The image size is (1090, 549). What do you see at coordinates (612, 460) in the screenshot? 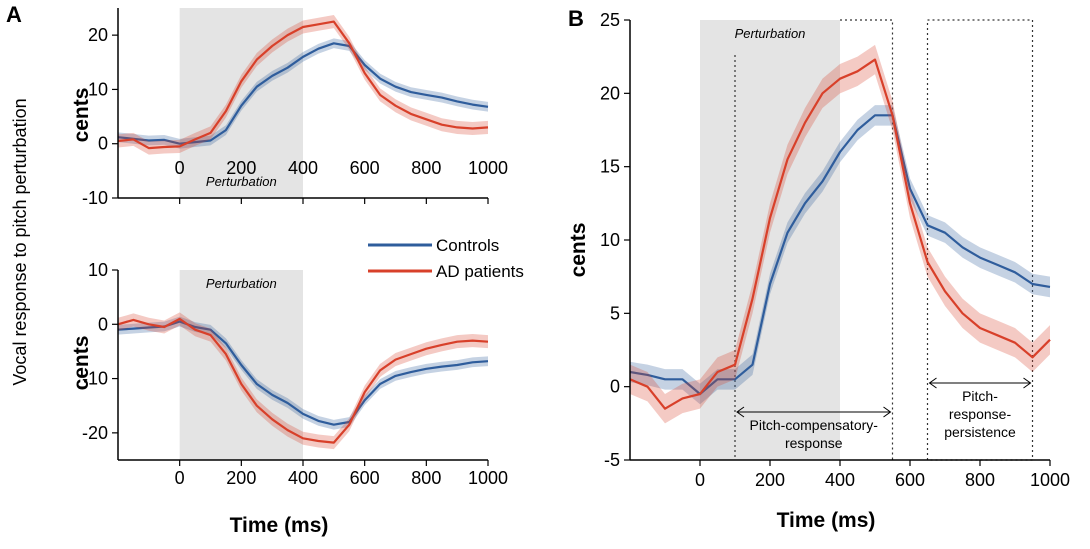
I see `b-y-tick-label: -5` at bounding box center [612, 460].